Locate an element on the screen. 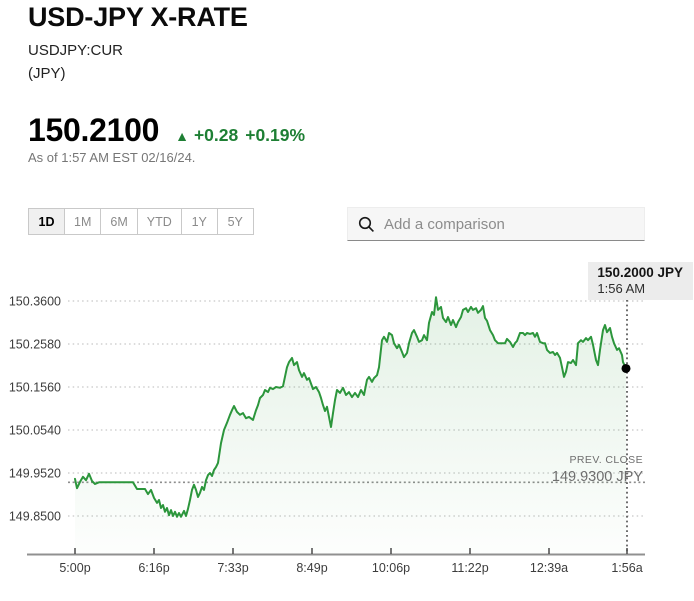  y-axis-tick-label: 150.3600 is located at coordinates (35, 302).